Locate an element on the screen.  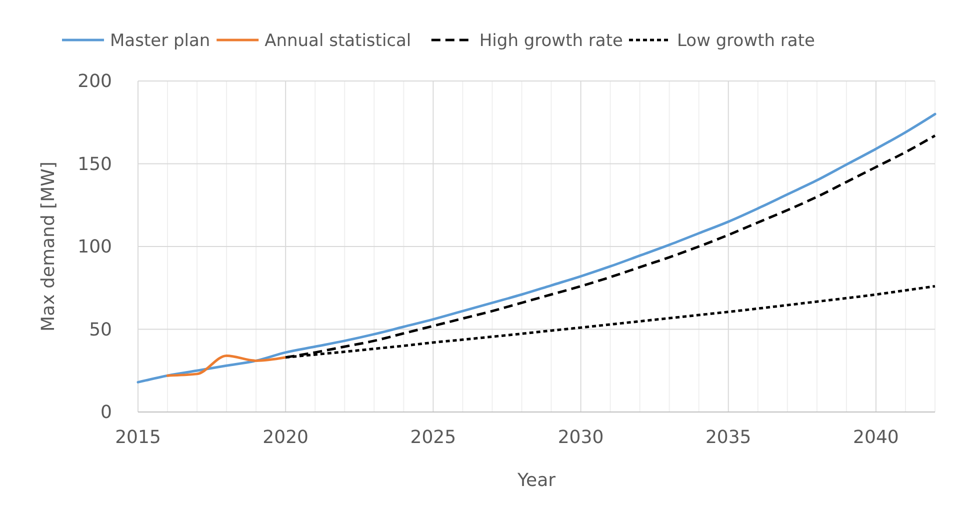
y-tick-label: 200 is located at coordinates (95, 81).